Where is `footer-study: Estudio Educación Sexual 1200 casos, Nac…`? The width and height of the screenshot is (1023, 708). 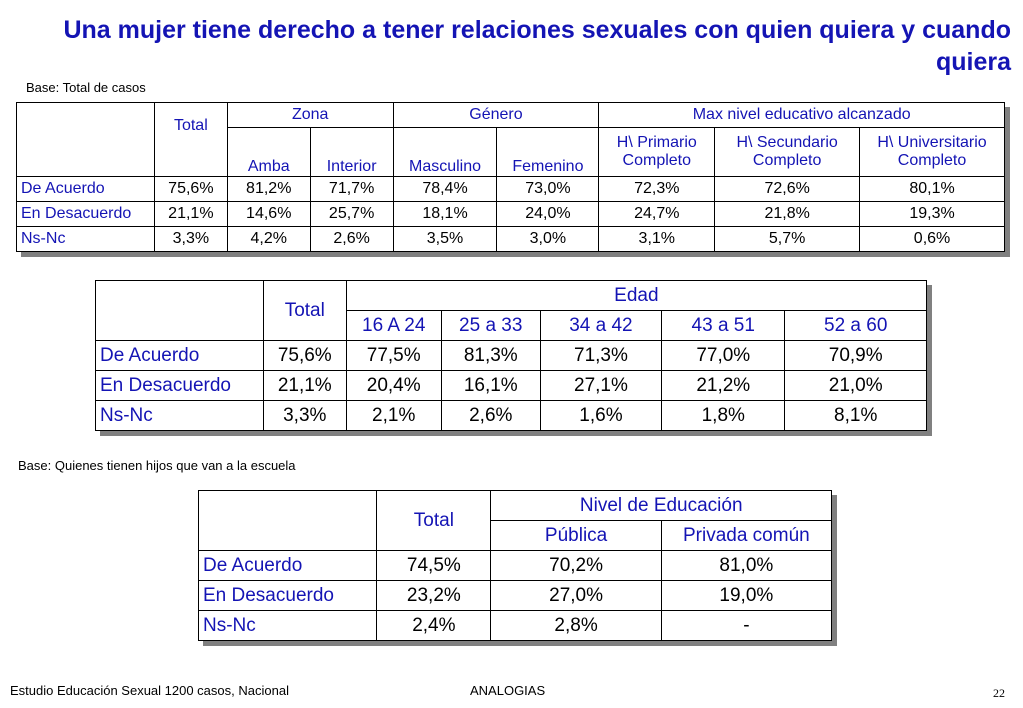
footer-study: Estudio Educación Sexual 1200 casos, Nac… is located at coordinates (149, 690).